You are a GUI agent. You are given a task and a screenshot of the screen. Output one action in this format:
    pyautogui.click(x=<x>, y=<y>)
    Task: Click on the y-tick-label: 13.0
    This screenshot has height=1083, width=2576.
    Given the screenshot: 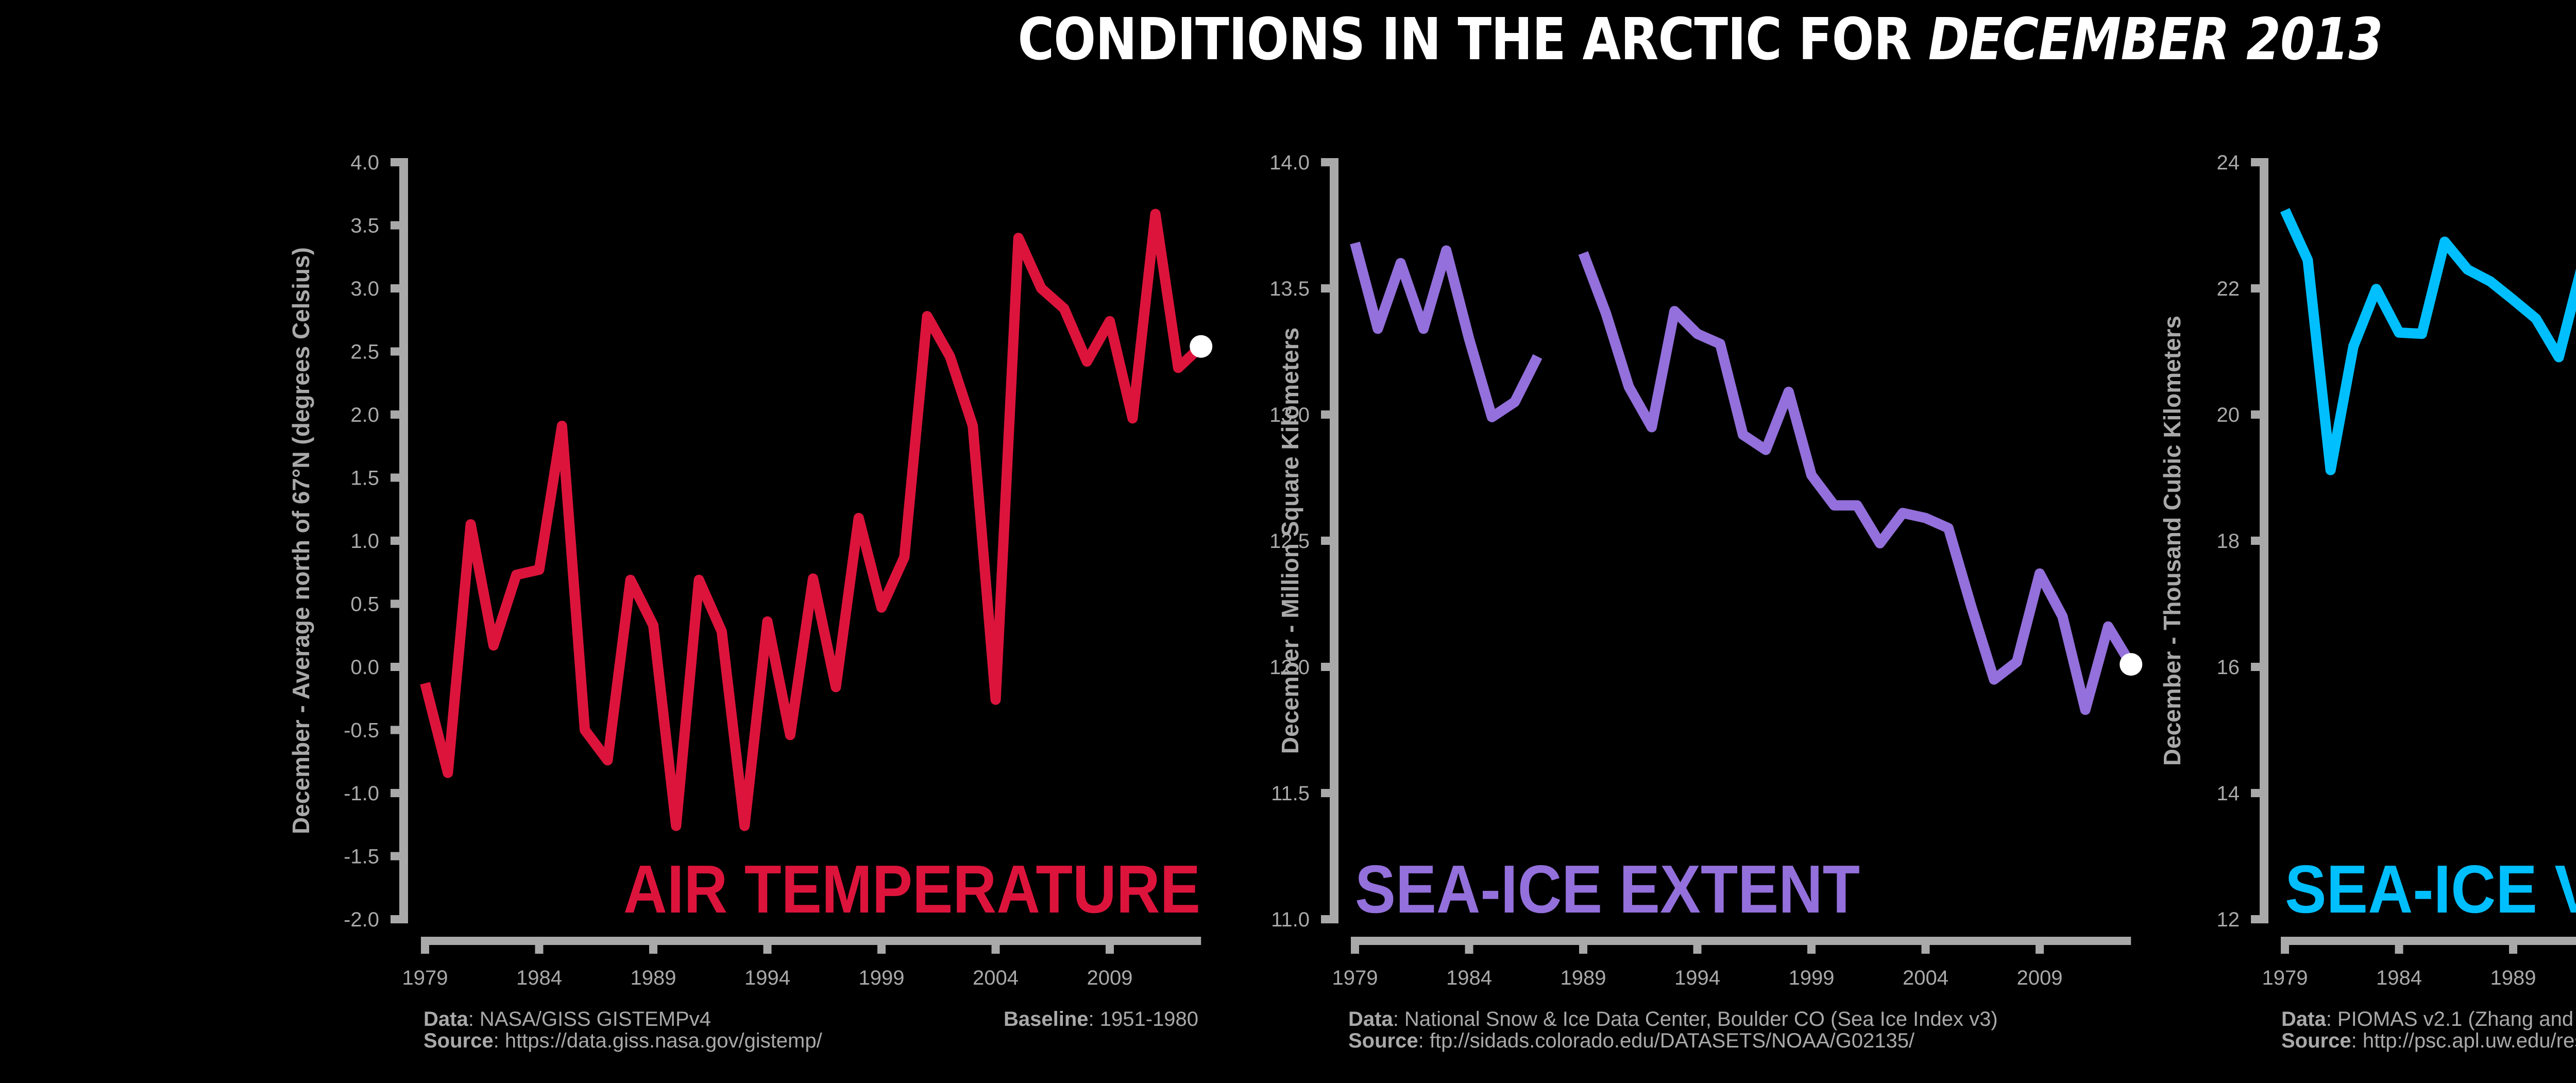 What is the action you would take?
    pyautogui.click(x=1289, y=415)
    